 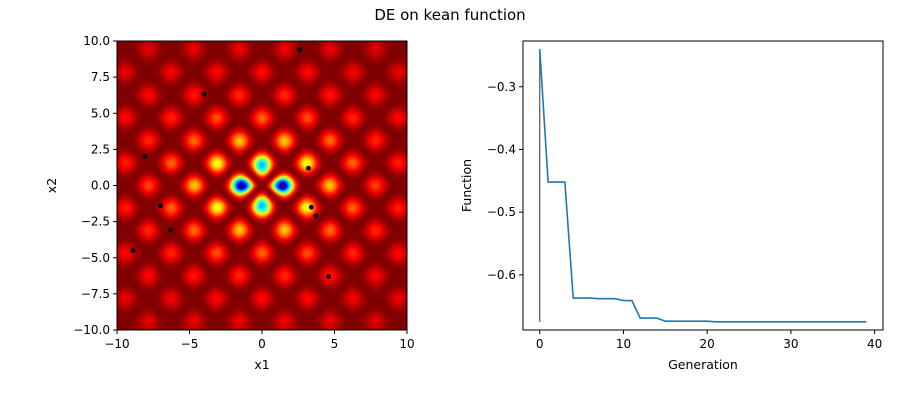 What do you see at coordinates (501, 212) in the screenshot?
I see `y-tick-label: −0.5` at bounding box center [501, 212].